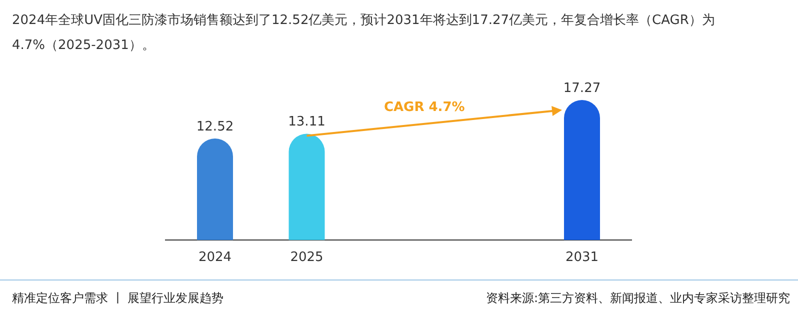 This screenshot has height=315, width=798. I want to click on data-label: 17.27, so click(582, 88).